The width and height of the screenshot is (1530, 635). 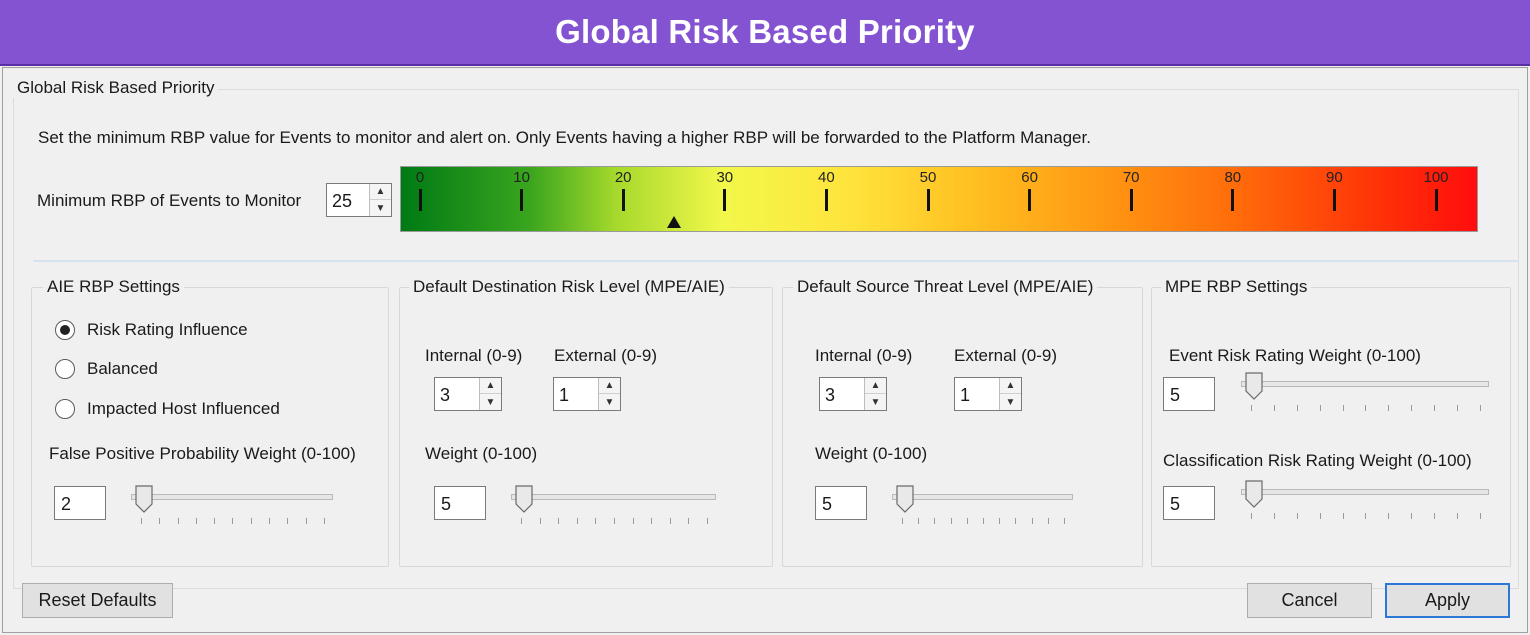 What do you see at coordinates (1365, 500) in the screenshot?
I see `classification-risk-weight-slider` at bounding box center [1365, 500].